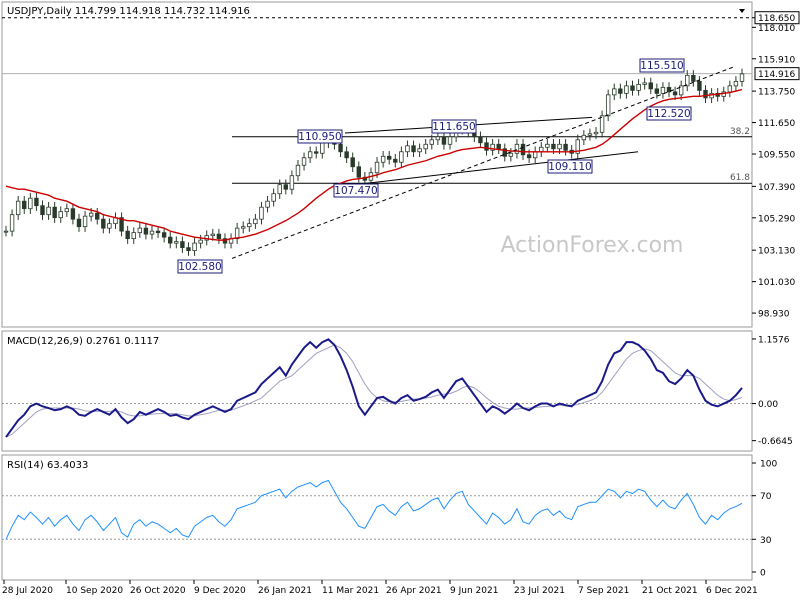 Image resolution: width=800 pixels, height=604 pixels. What do you see at coordinates (776, 219) in the screenshot?
I see `price-axis-label: 105.290` at bounding box center [776, 219].